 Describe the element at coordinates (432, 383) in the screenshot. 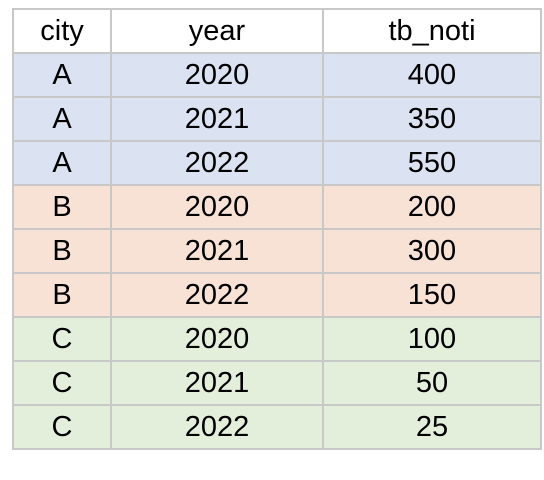

I see `cell-tb-noti: 50` at that location.